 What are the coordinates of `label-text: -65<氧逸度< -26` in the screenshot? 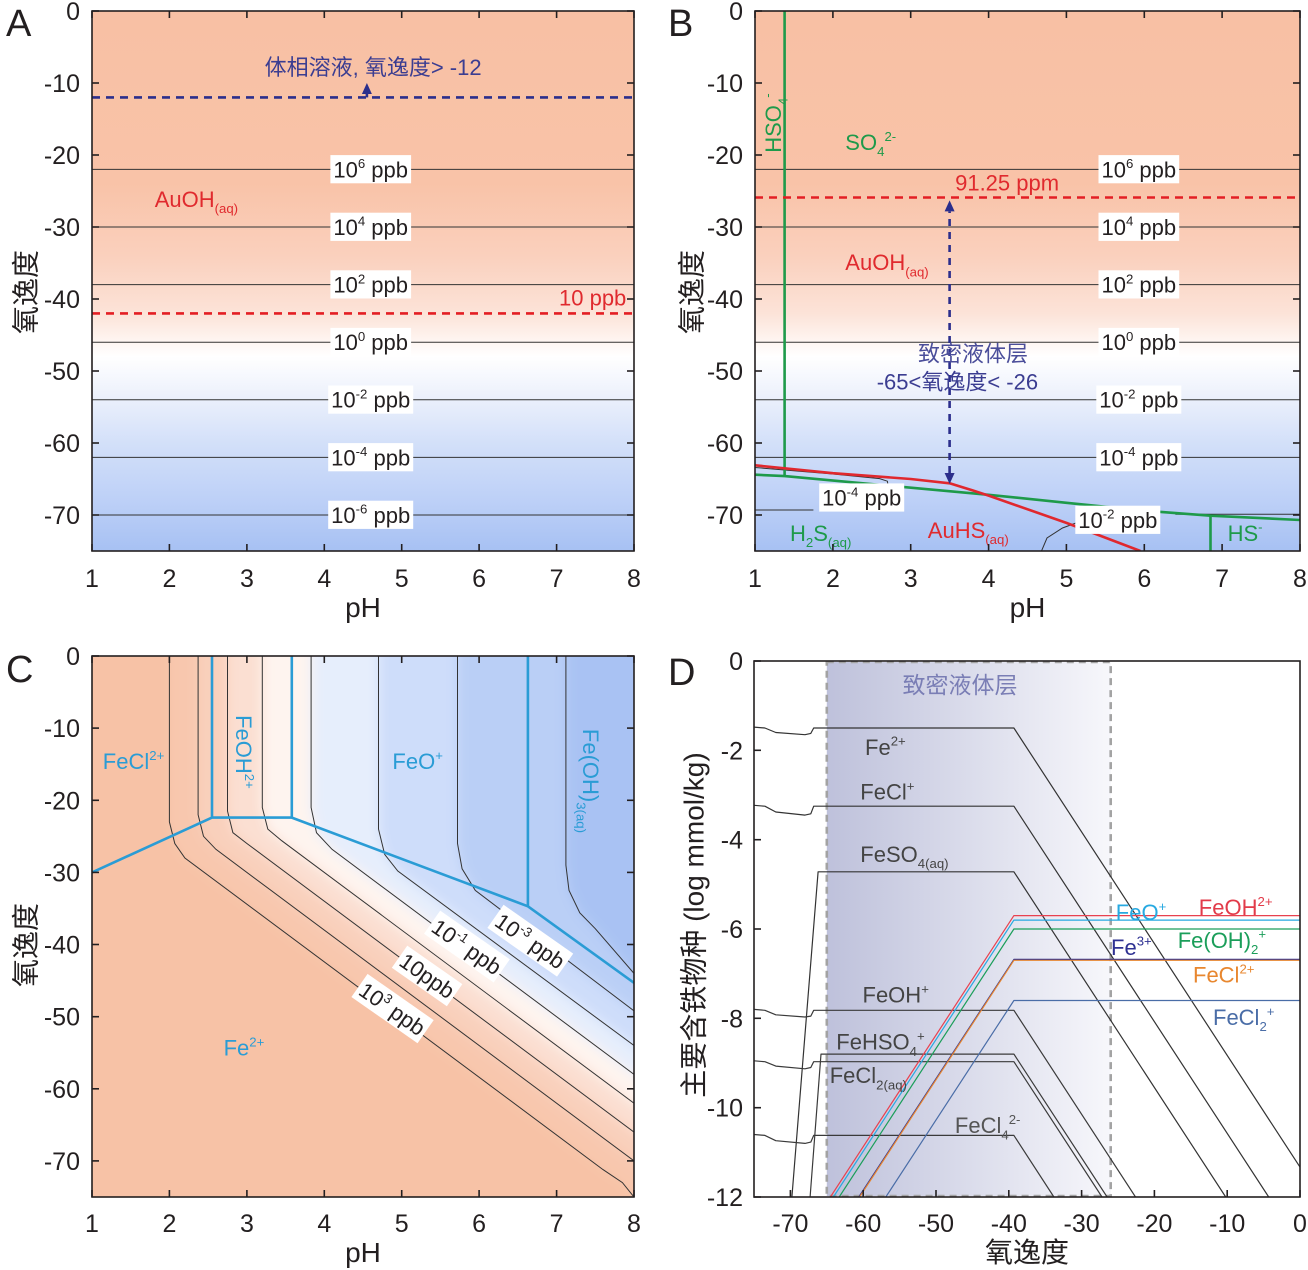 It's located at (957, 382).